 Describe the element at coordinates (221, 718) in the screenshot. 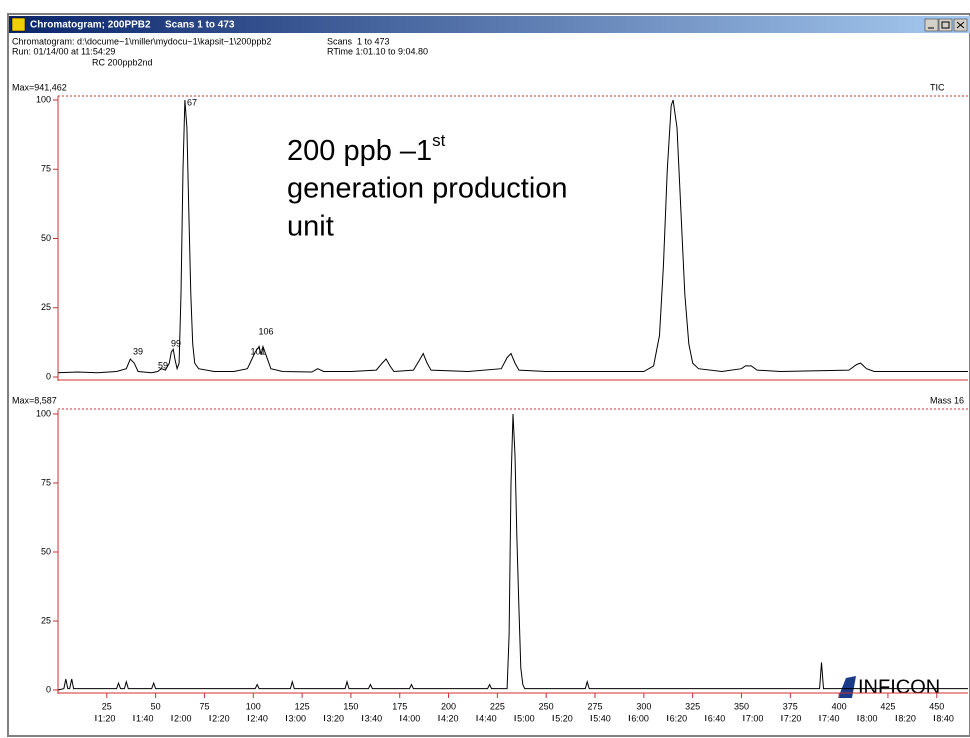

I see `time-tick-label: 2:20` at that location.